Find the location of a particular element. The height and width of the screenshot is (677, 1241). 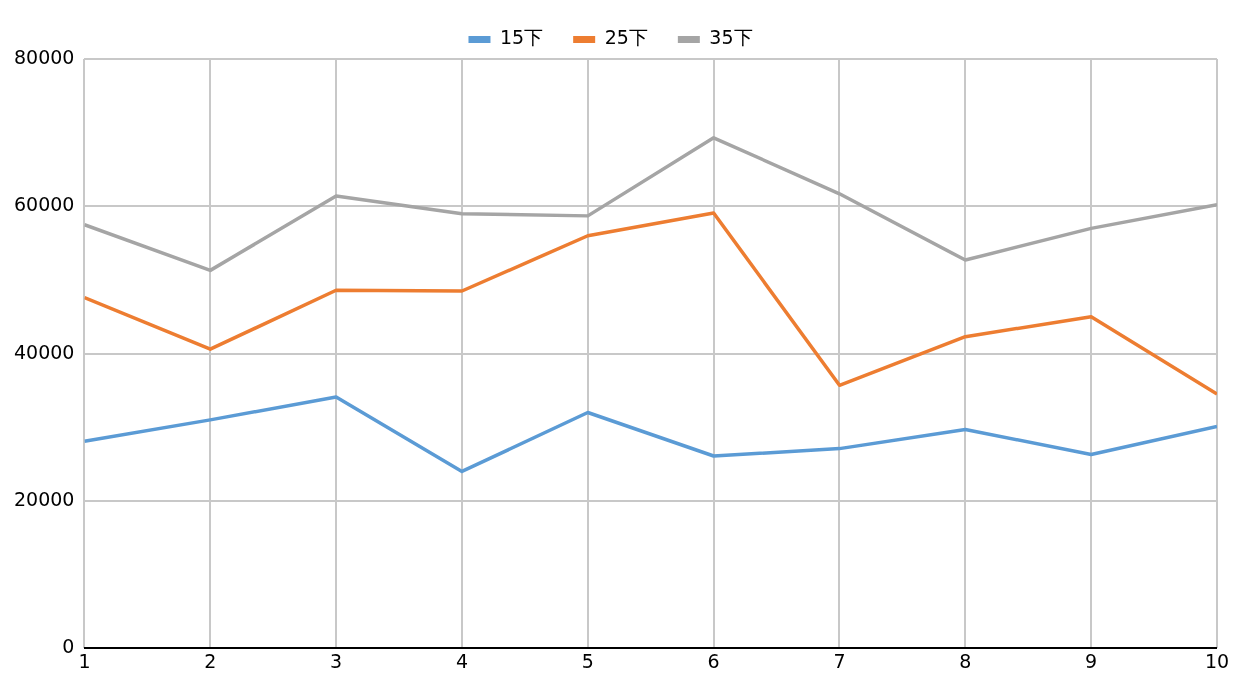

x-tick-label: 9 is located at coordinates (1091, 660).